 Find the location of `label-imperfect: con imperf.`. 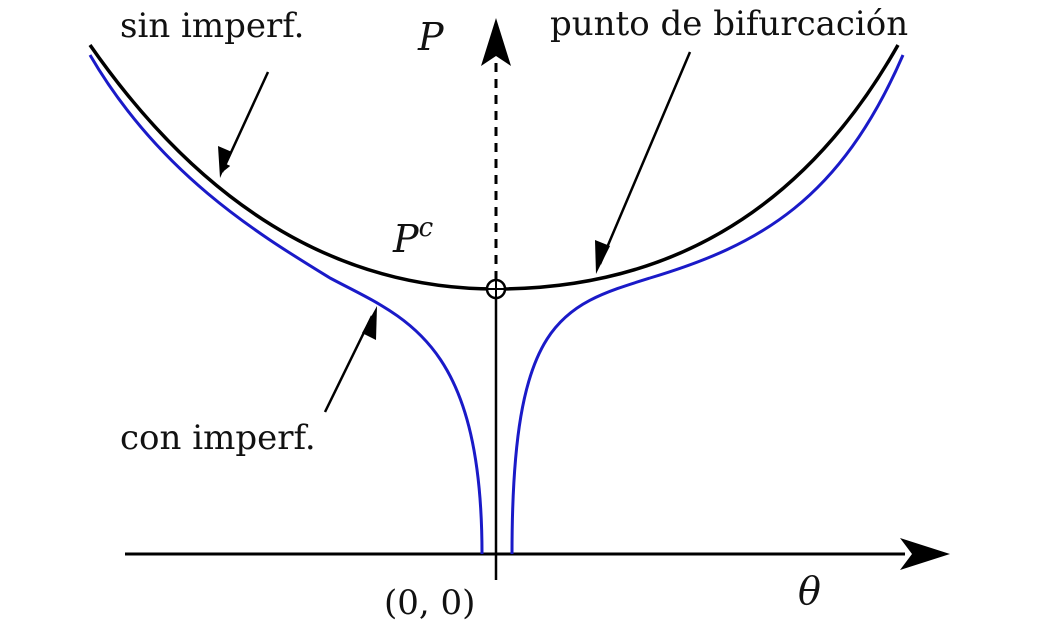

label-imperfect: con imperf. is located at coordinates (218, 438).